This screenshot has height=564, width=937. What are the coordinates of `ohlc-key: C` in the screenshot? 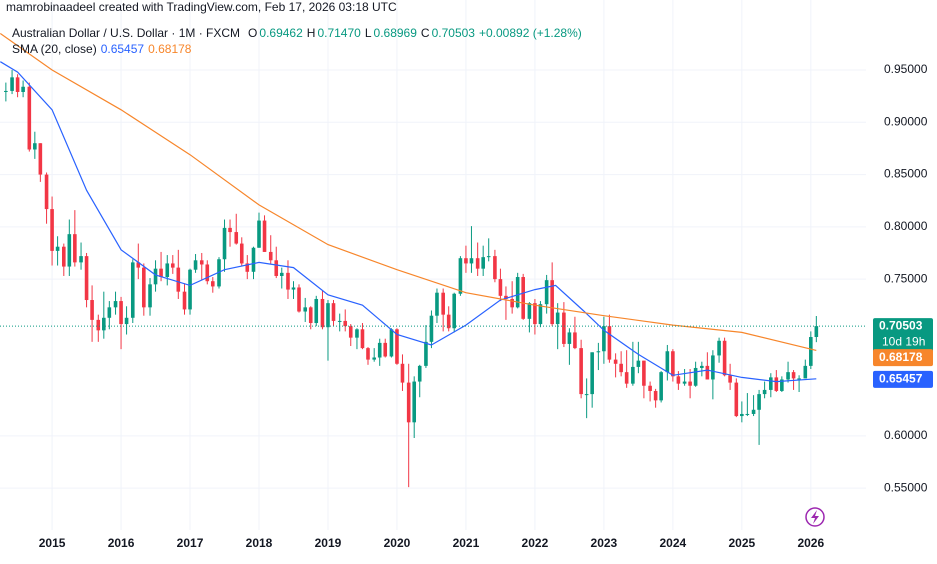 It's located at (425, 33).